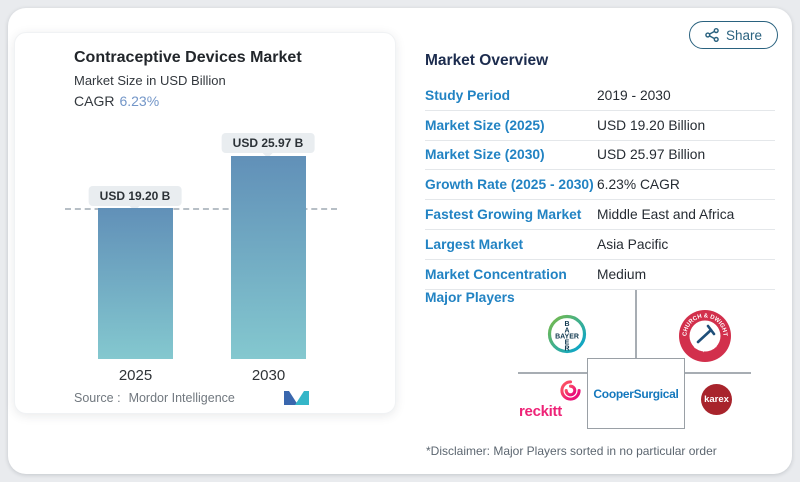 The width and height of the screenshot is (800, 482). I want to click on reference-dashed-line, so click(201, 209).